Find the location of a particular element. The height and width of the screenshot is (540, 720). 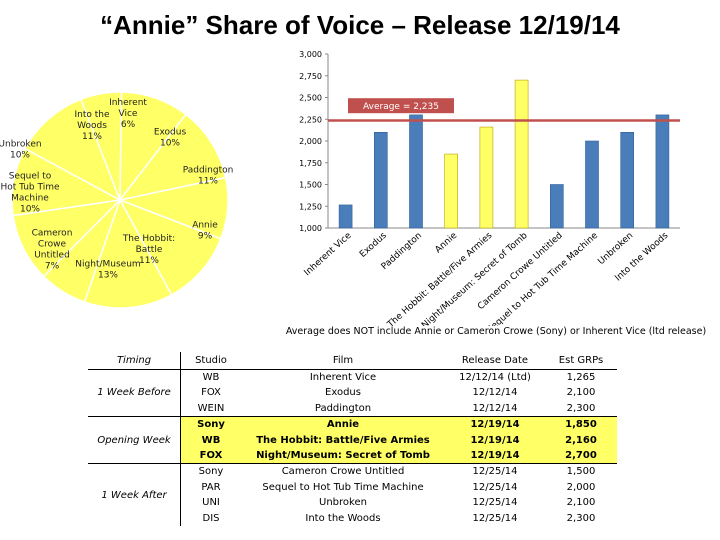

est-grps-cell: 1,500 is located at coordinates (581, 472).